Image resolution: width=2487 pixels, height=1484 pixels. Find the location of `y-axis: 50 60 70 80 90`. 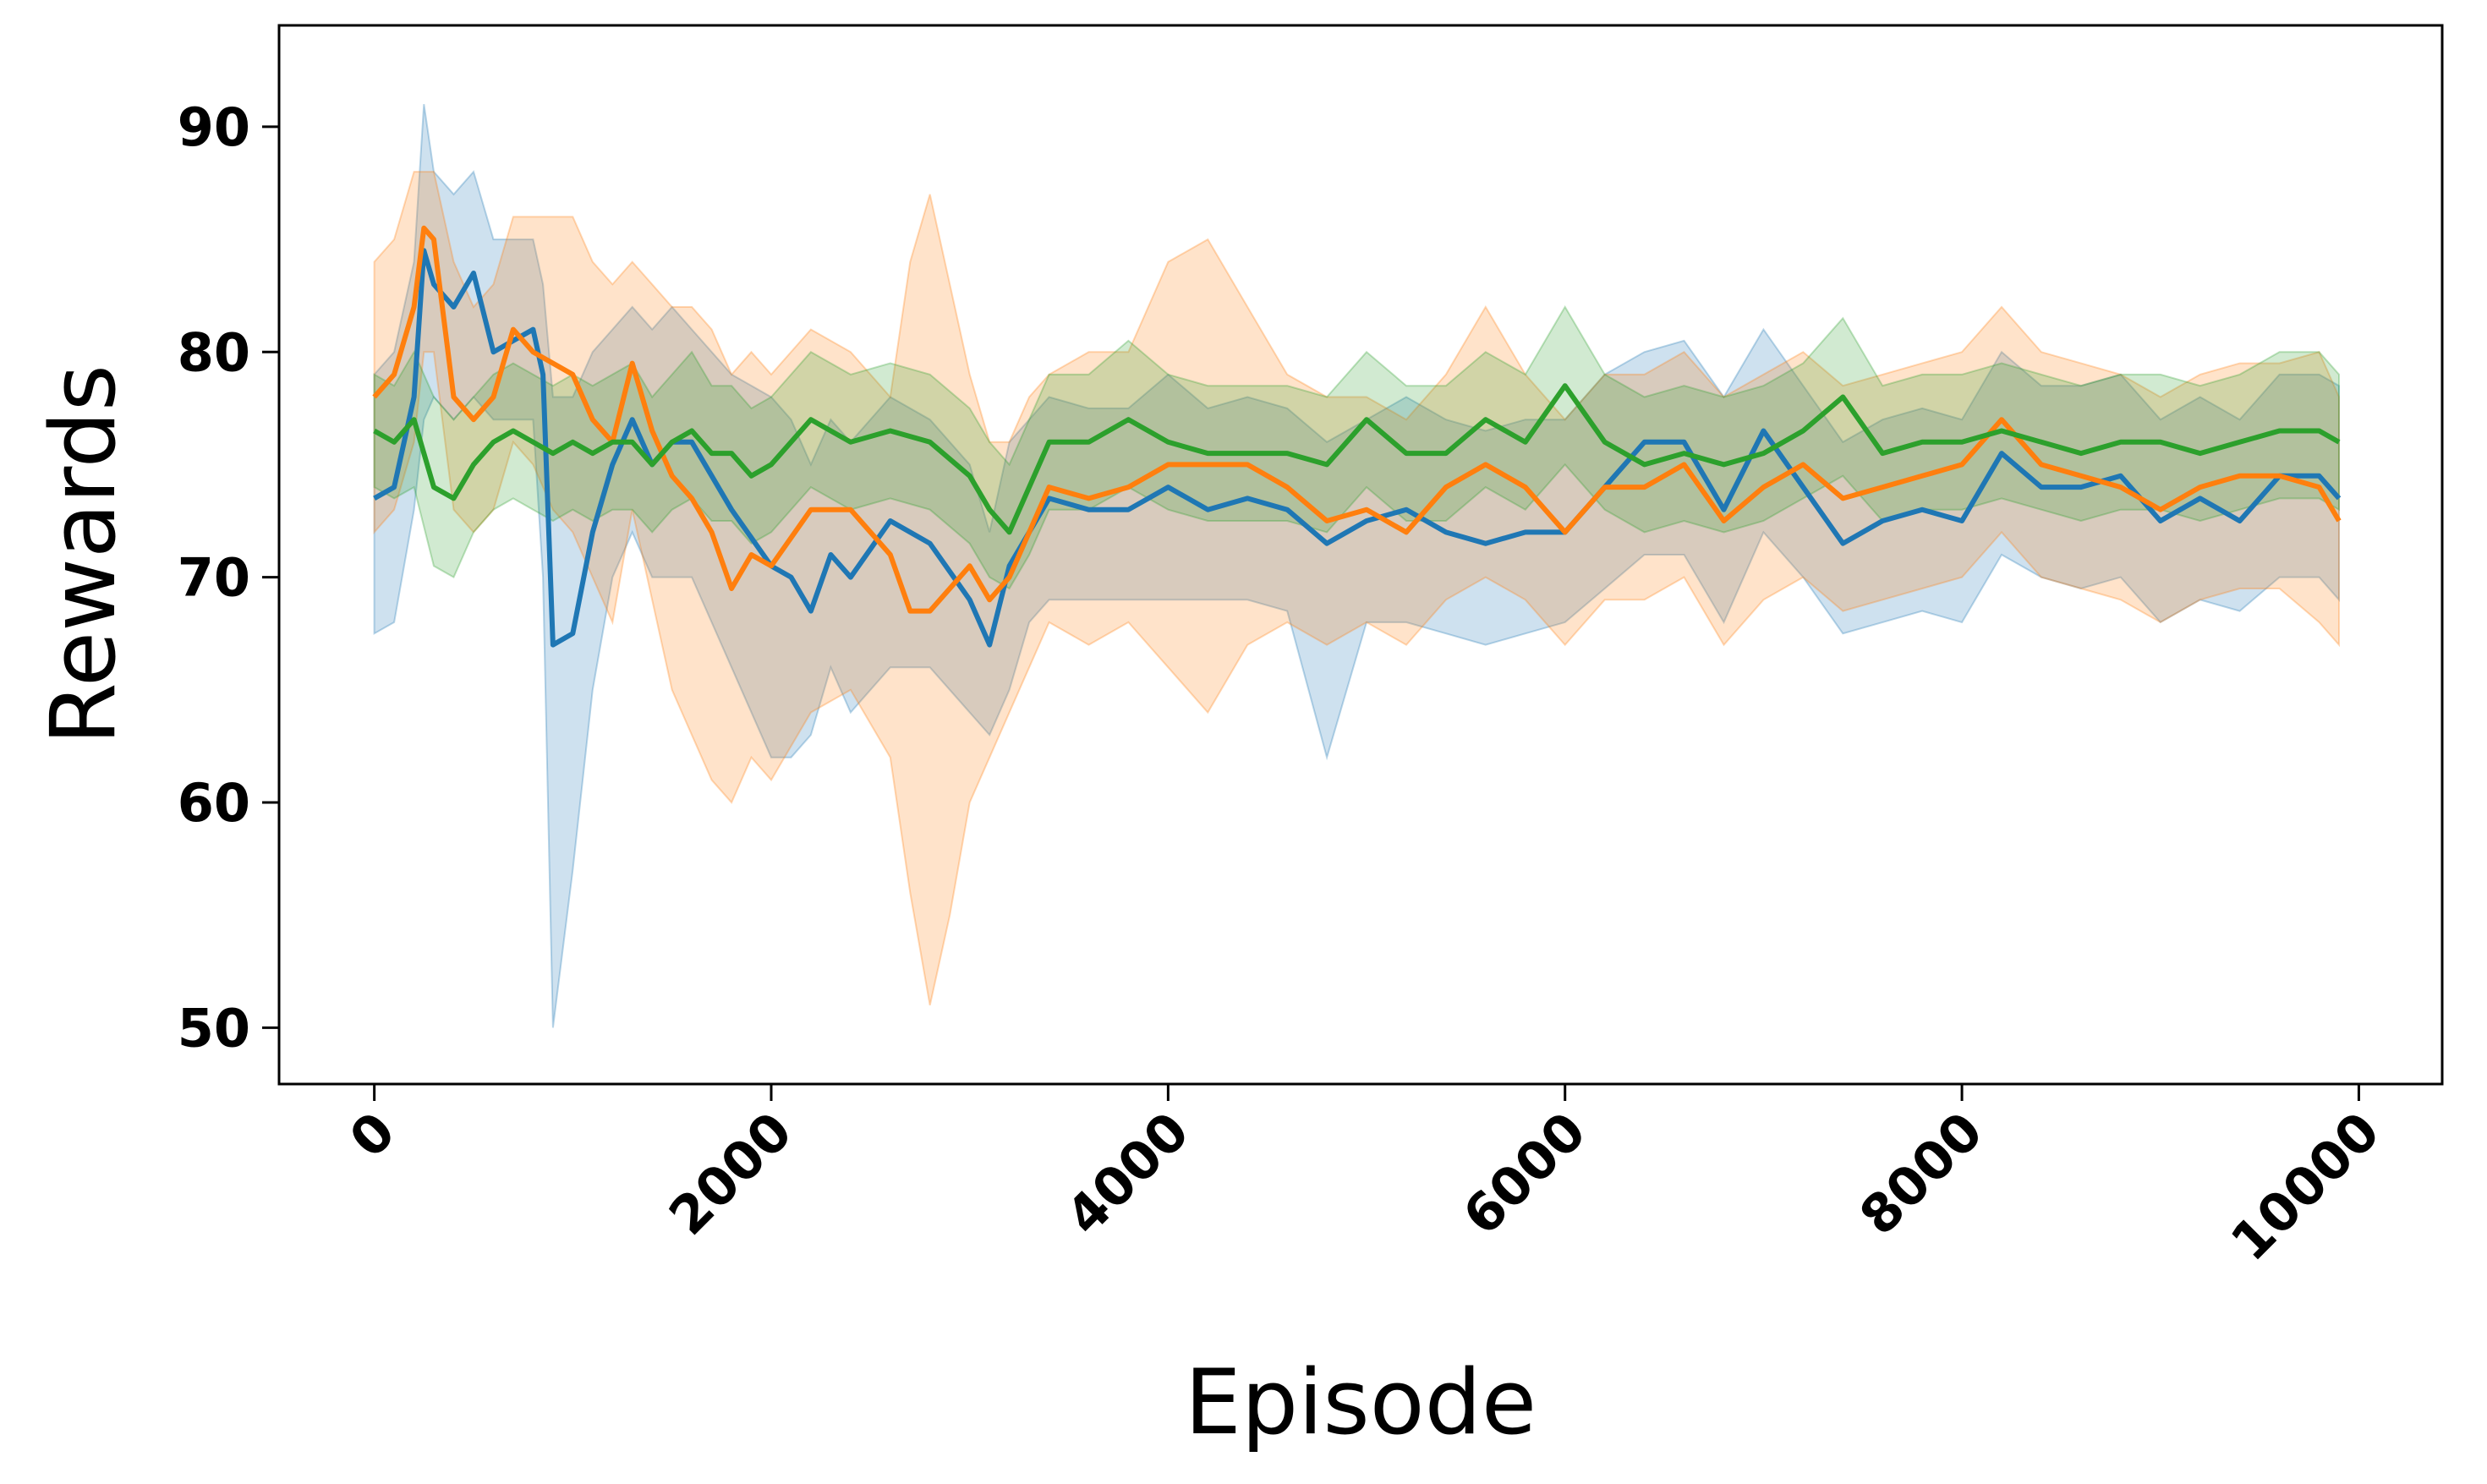

y-axis: 50 60 70 80 90 is located at coordinates (228, 577).